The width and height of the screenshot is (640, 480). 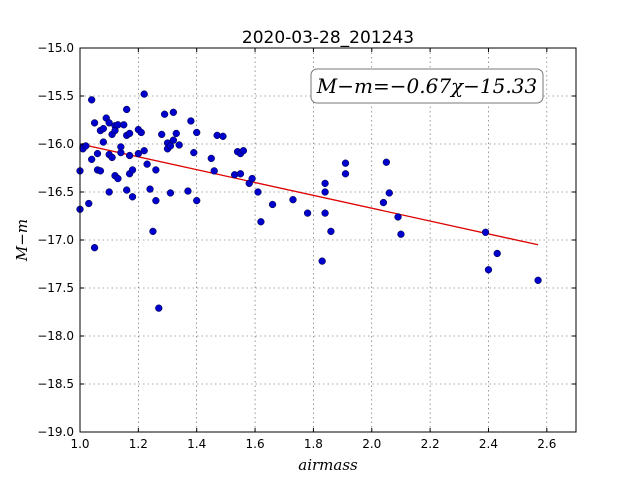 I want to click on y-tick-label: −17.0, so click(x=55, y=240).